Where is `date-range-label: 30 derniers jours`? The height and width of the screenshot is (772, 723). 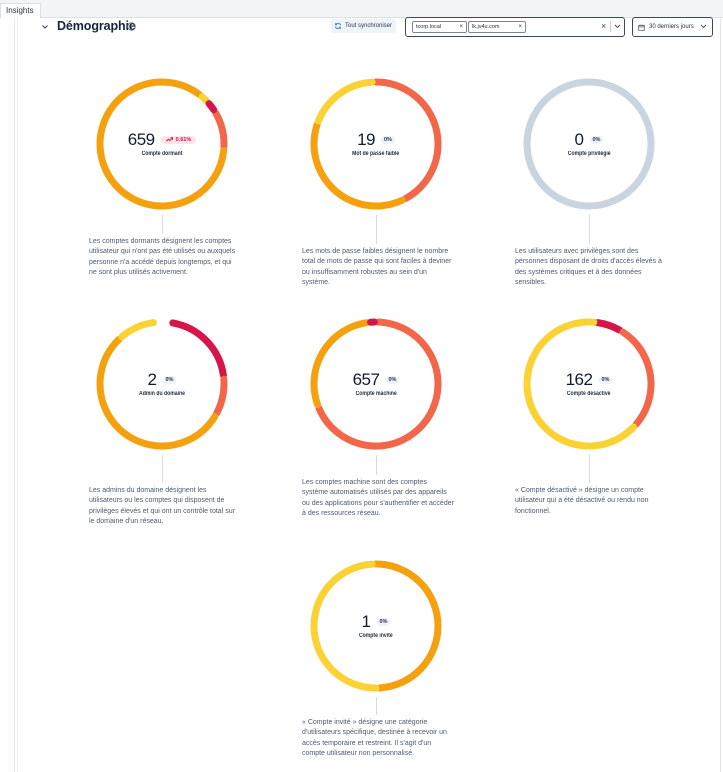 date-range-label: 30 derniers jours is located at coordinates (671, 27).